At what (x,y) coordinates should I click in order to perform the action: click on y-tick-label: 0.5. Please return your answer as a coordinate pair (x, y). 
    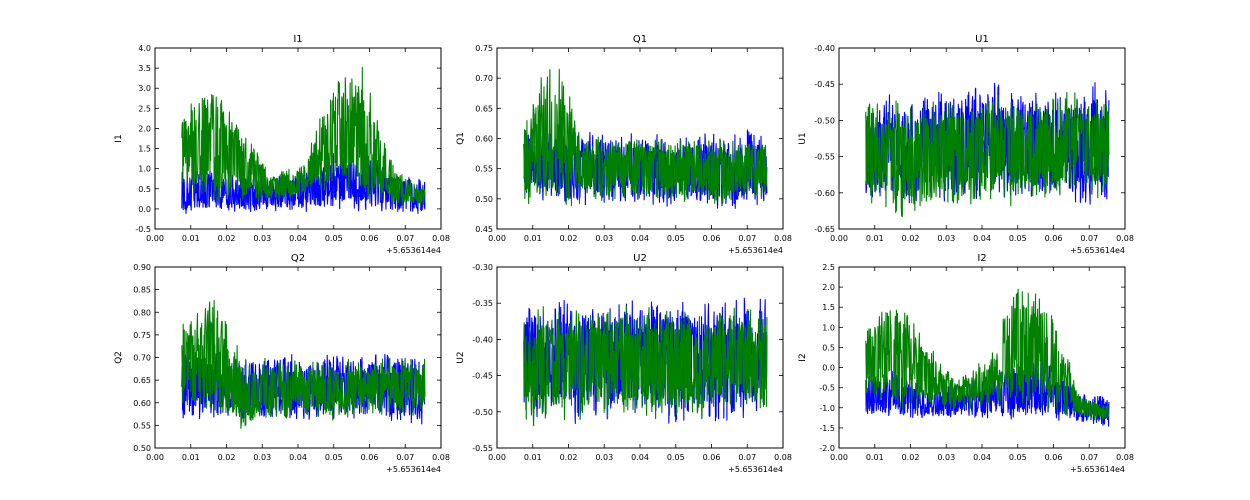
    Looking at the image, I should click on (828, 347).